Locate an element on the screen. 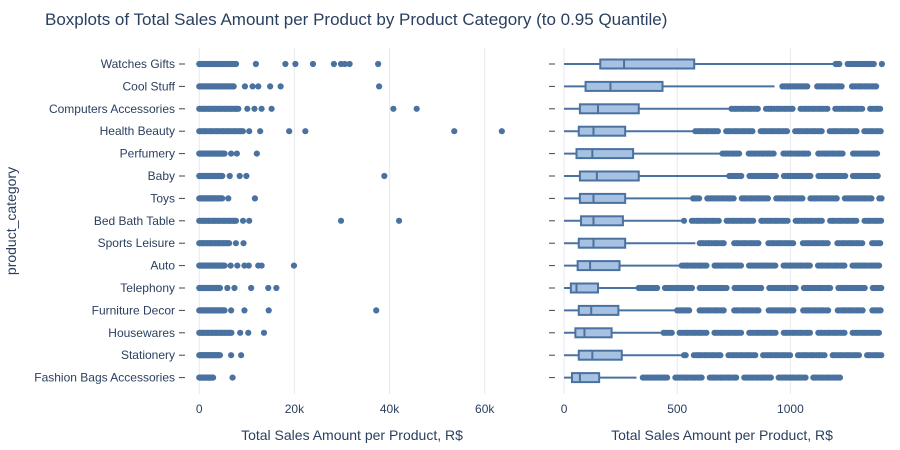 The width and height of the screenshot is (900, 450). category-label: Toys is located at coordinates (162, 198).